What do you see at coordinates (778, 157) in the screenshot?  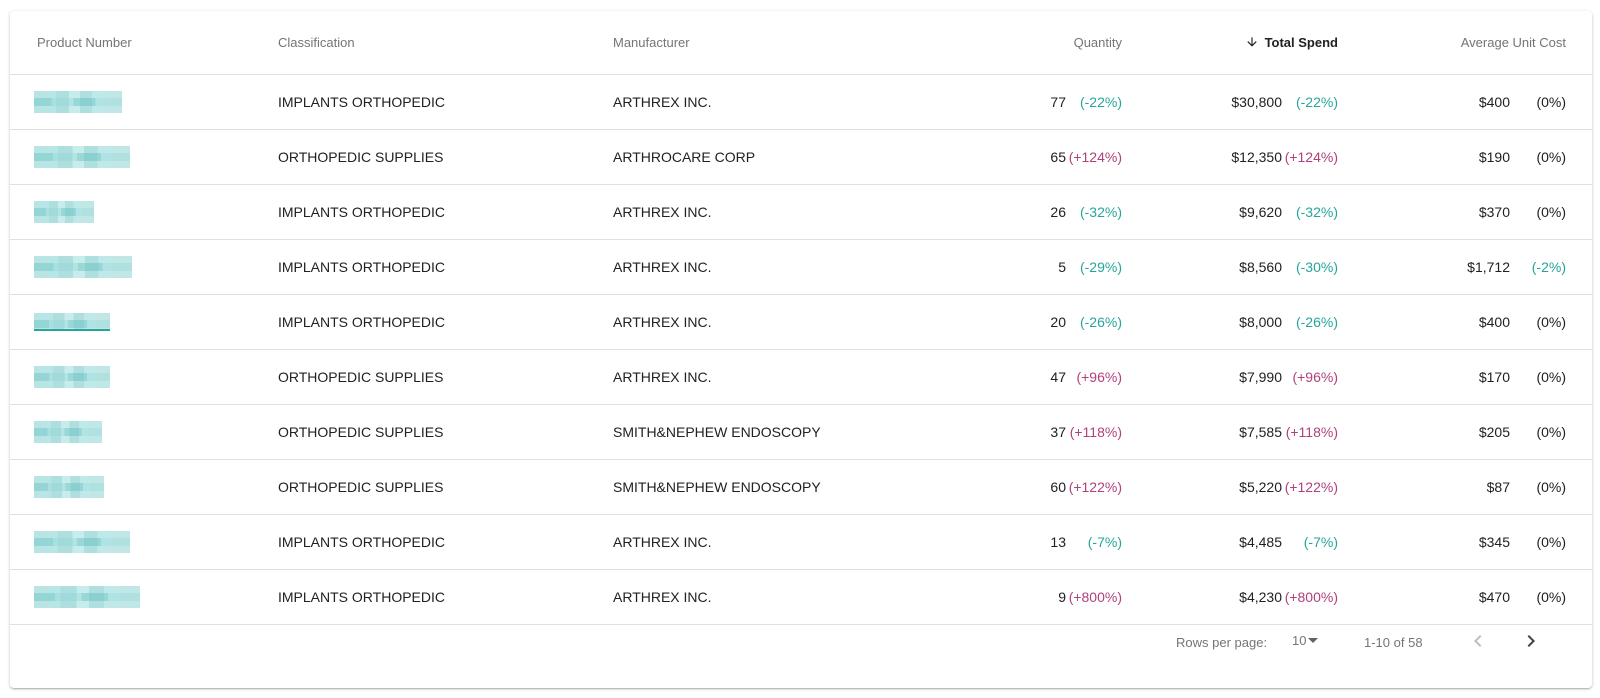 I see `cell-manufacturer: ARTHROCARE CORP` at bounding box center [778, 157].